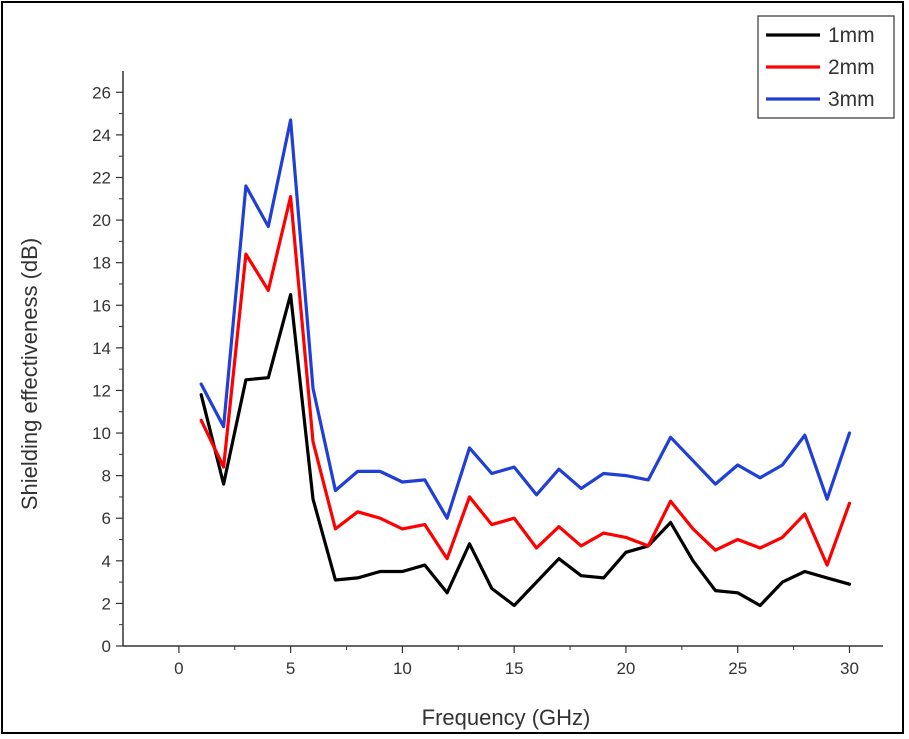  Describe the element at coordinates (101, 433) in the screenshot. I see `y-tick-label: 10` at that location.